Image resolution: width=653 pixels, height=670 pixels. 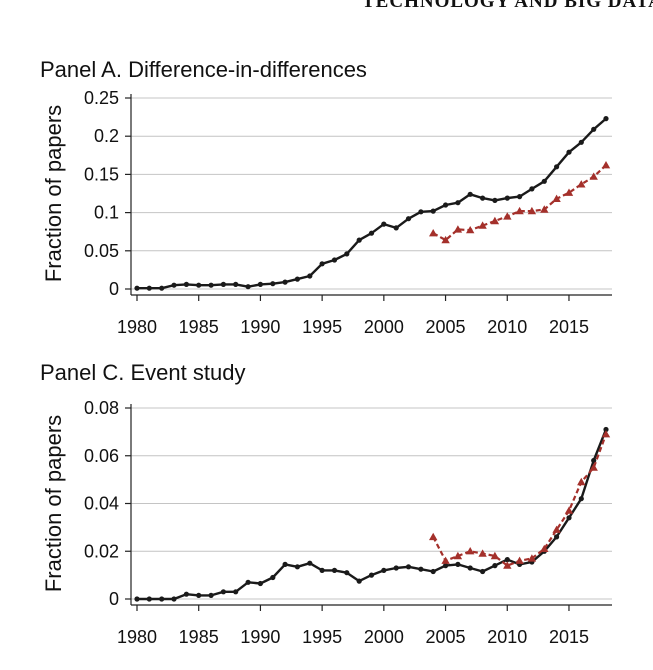 What do you see at coordinates (106, 136) in the screenshot?
I see `y-tick-label: 0.2` at bounding box center [106, 136].